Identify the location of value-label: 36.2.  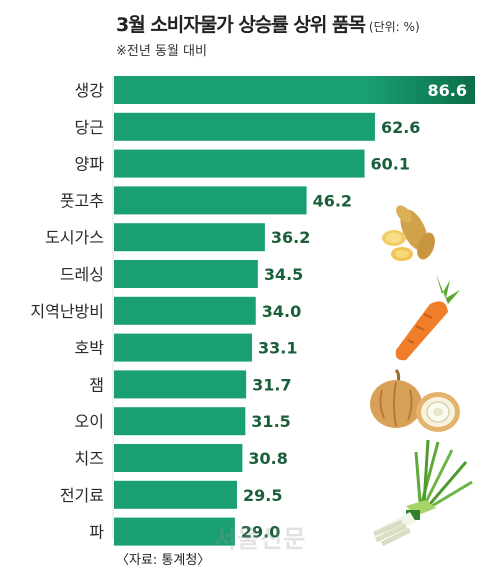
(290, 237).